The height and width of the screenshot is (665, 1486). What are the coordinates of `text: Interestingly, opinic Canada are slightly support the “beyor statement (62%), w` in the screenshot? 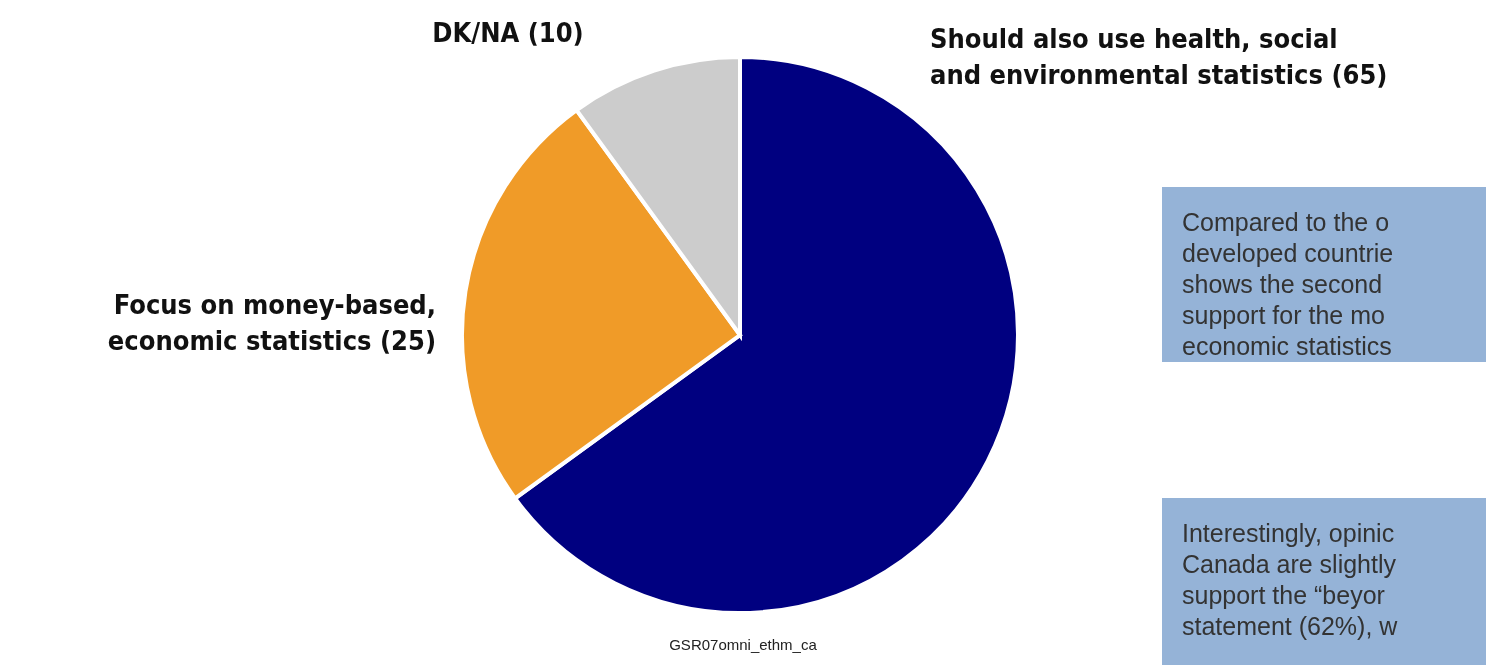 It's located at (1324, 581).